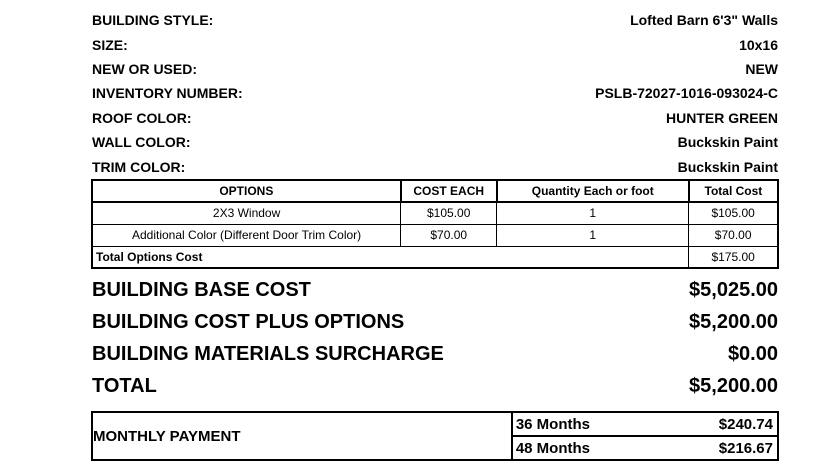  I want to click on cost-each-cell: $70.00, so click(449, 235).